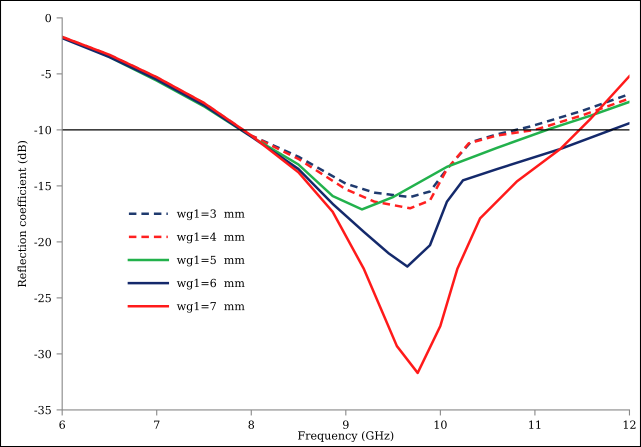 The height and width of the screenshot is (447, 641). What do you see at coordinates (42, 410) in the screenshot?
I see `y-tick-label: -35` at bounding box center [42, 410].